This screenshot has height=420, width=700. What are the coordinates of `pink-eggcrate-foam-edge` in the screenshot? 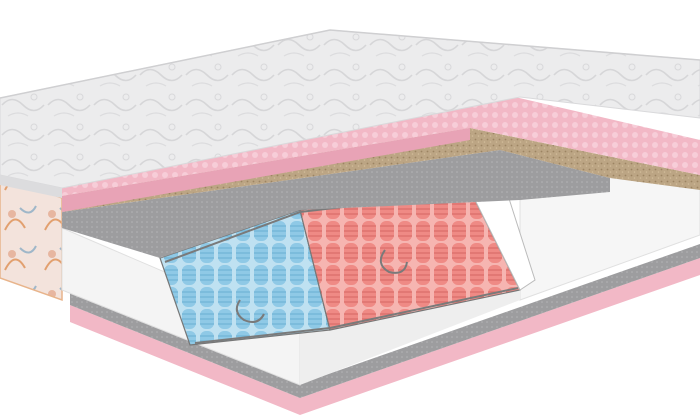 It's located at (266, 170).